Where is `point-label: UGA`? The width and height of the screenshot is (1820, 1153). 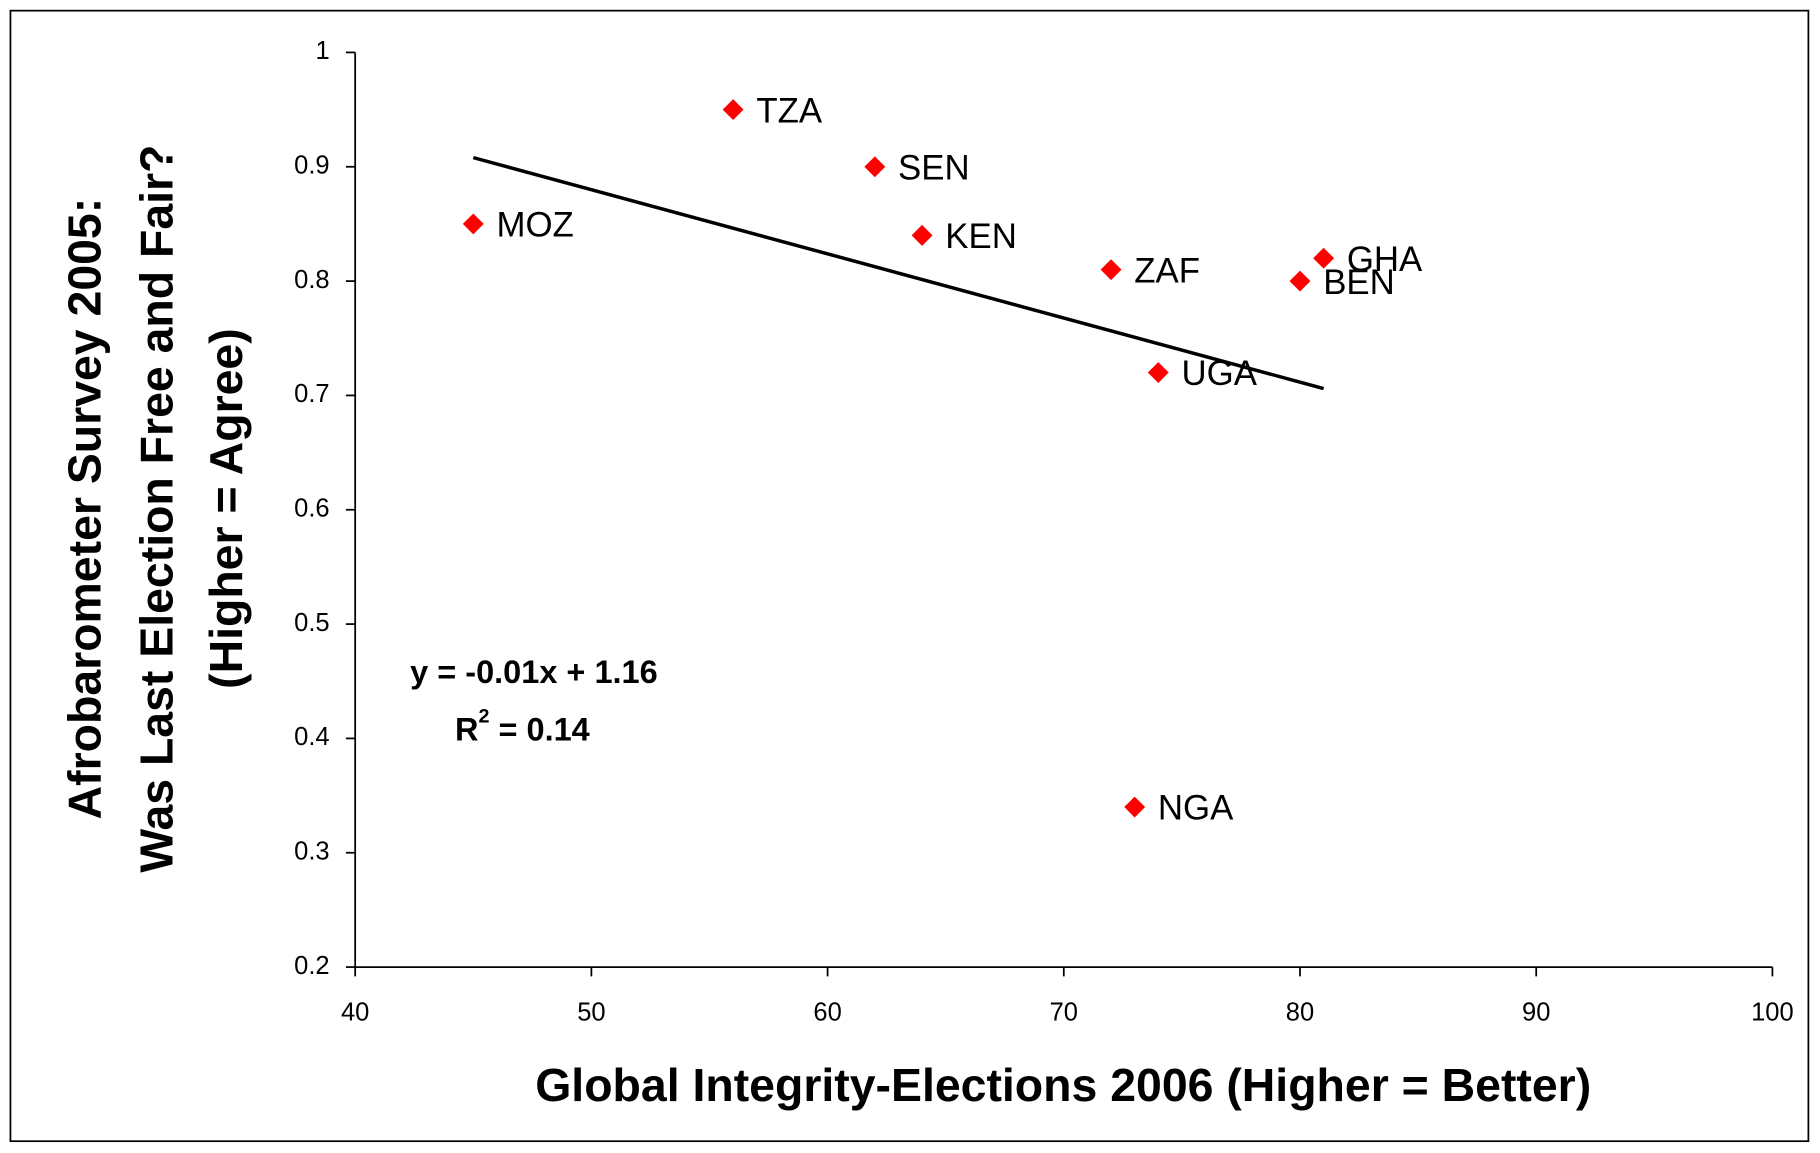
point-label: UGA is located at coordinates (1219, 373).